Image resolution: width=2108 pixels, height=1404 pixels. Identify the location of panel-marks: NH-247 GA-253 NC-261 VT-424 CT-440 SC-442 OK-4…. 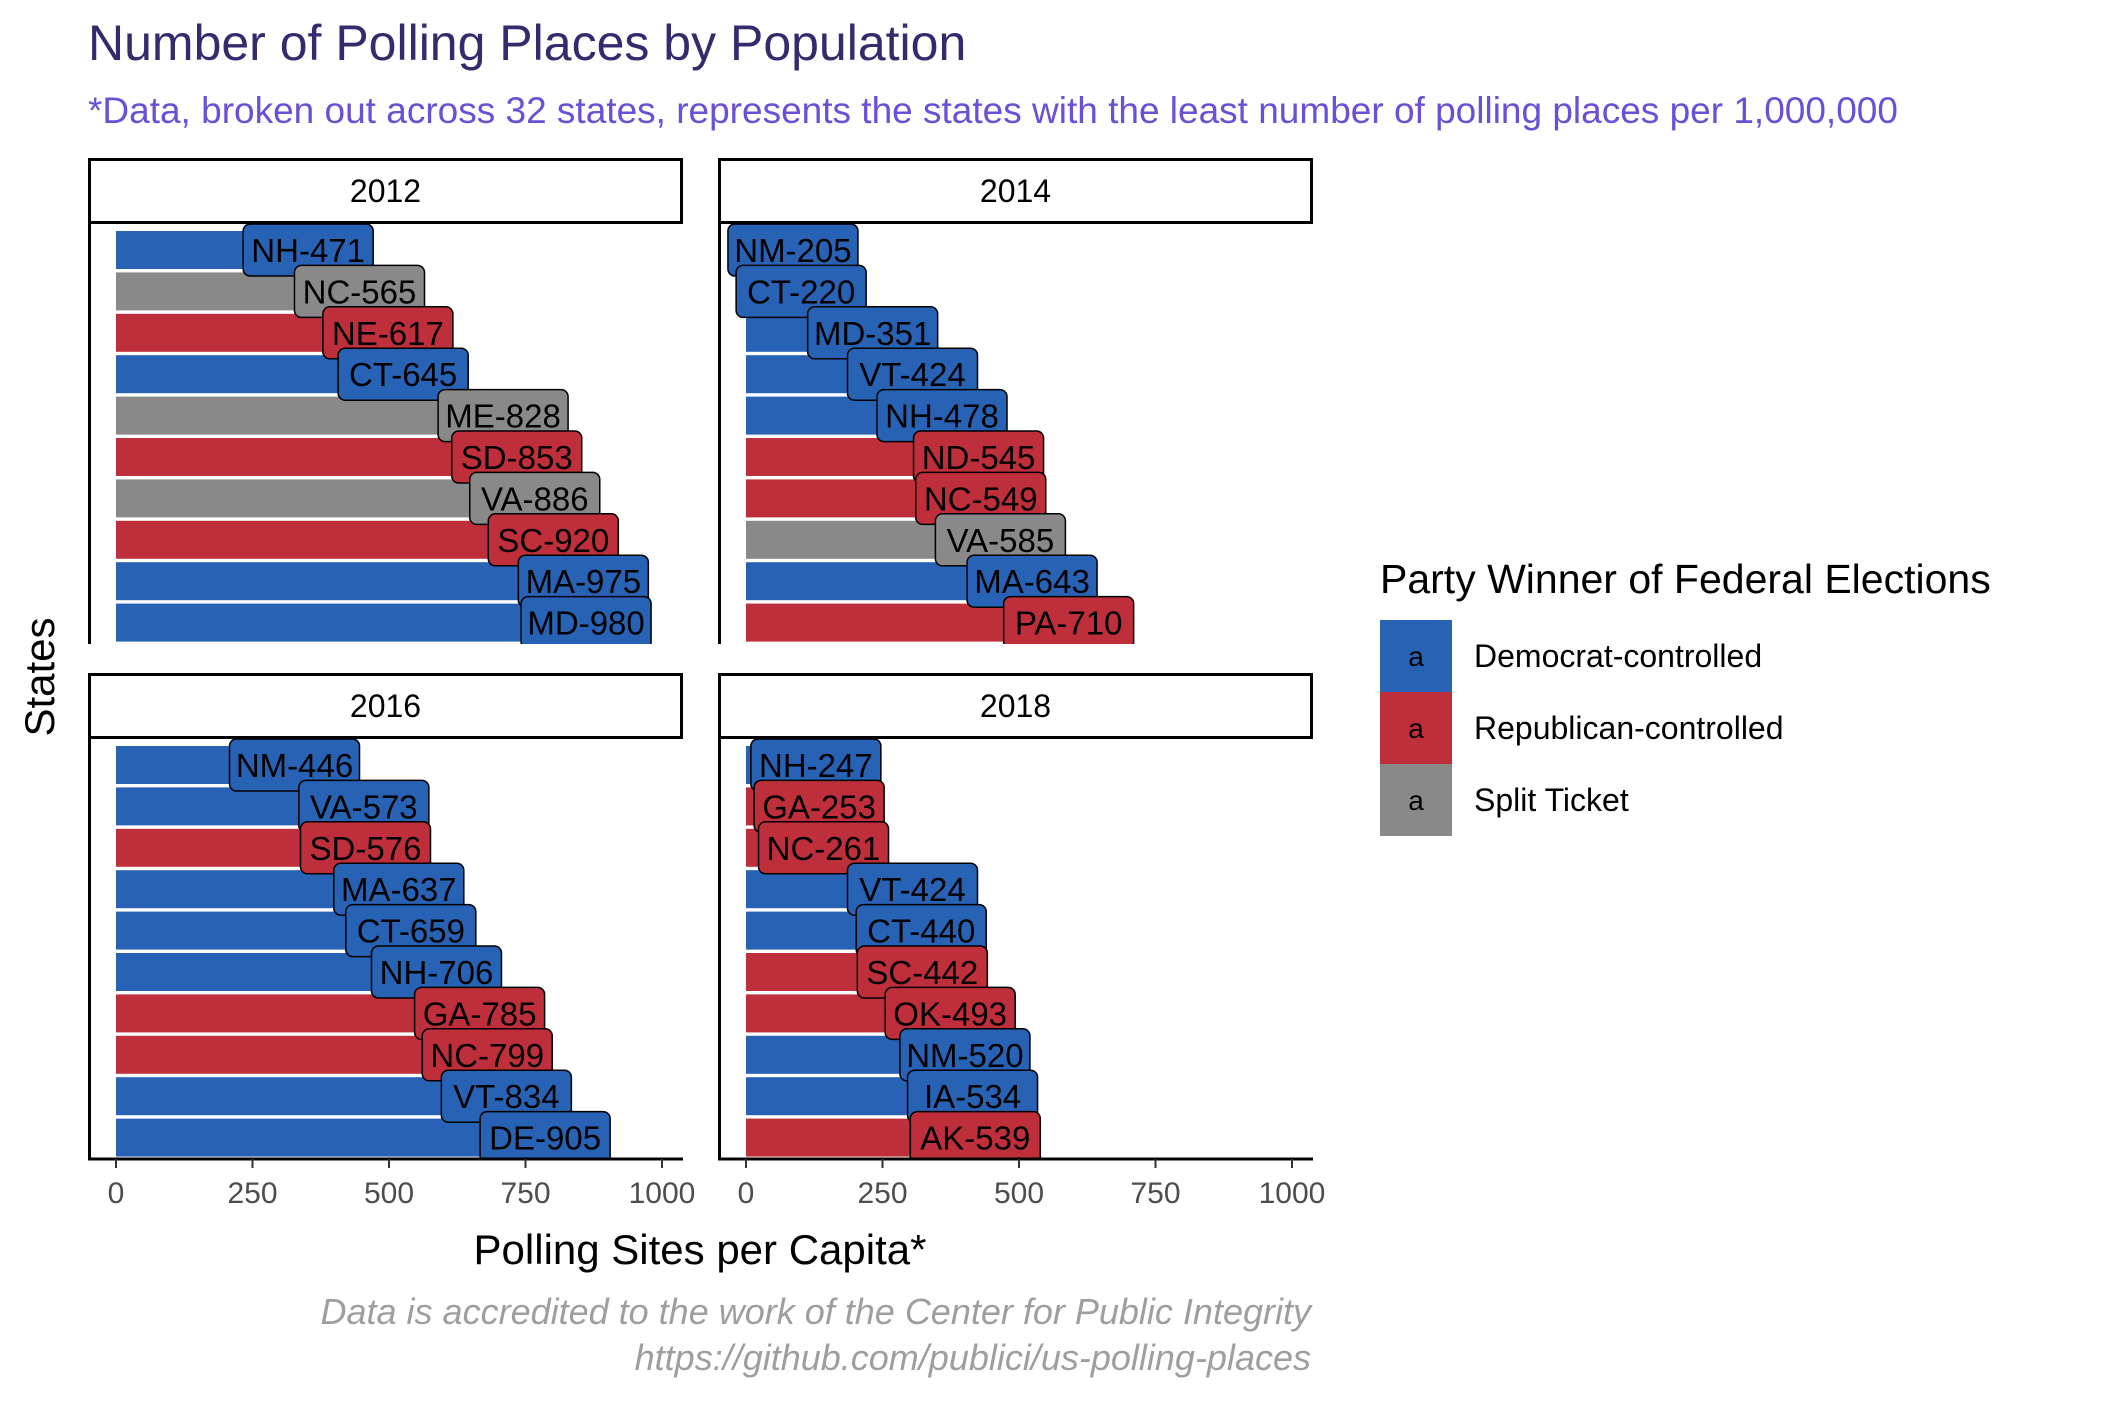
(894, 949).